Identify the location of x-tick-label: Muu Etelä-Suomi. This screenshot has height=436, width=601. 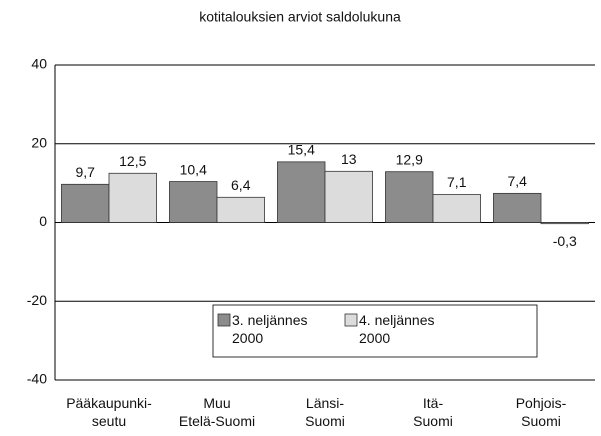
(217, 412).